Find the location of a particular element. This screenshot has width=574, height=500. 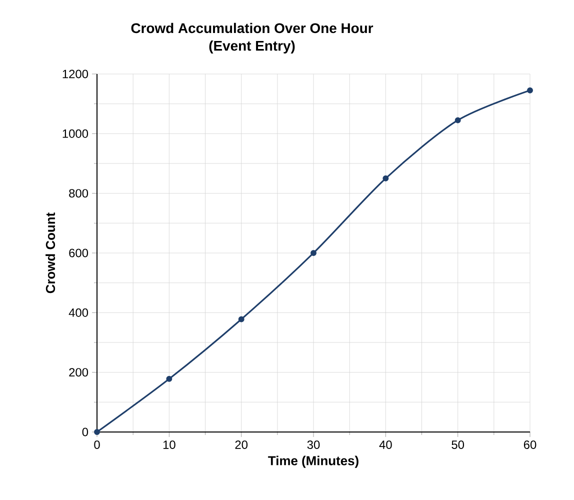

y-tick-label: 800 is located at coordinates (78, 193).